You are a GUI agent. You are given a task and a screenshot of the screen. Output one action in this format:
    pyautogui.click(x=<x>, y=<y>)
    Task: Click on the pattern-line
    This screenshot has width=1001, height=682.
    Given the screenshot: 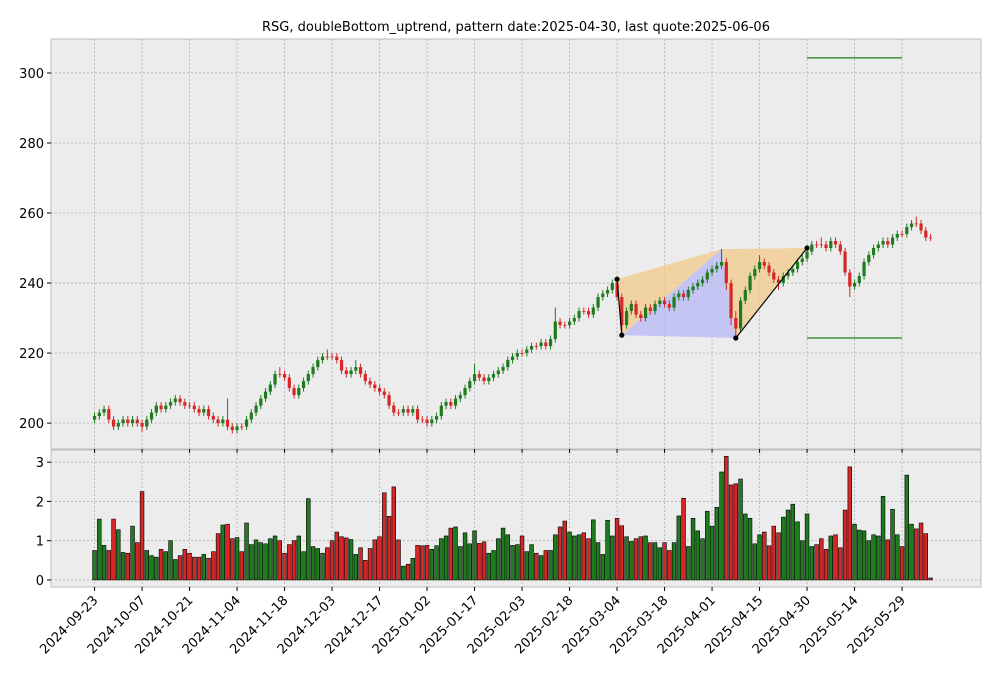 What is the action you would take?
    pyautogui.click(x=771, y=293)
    